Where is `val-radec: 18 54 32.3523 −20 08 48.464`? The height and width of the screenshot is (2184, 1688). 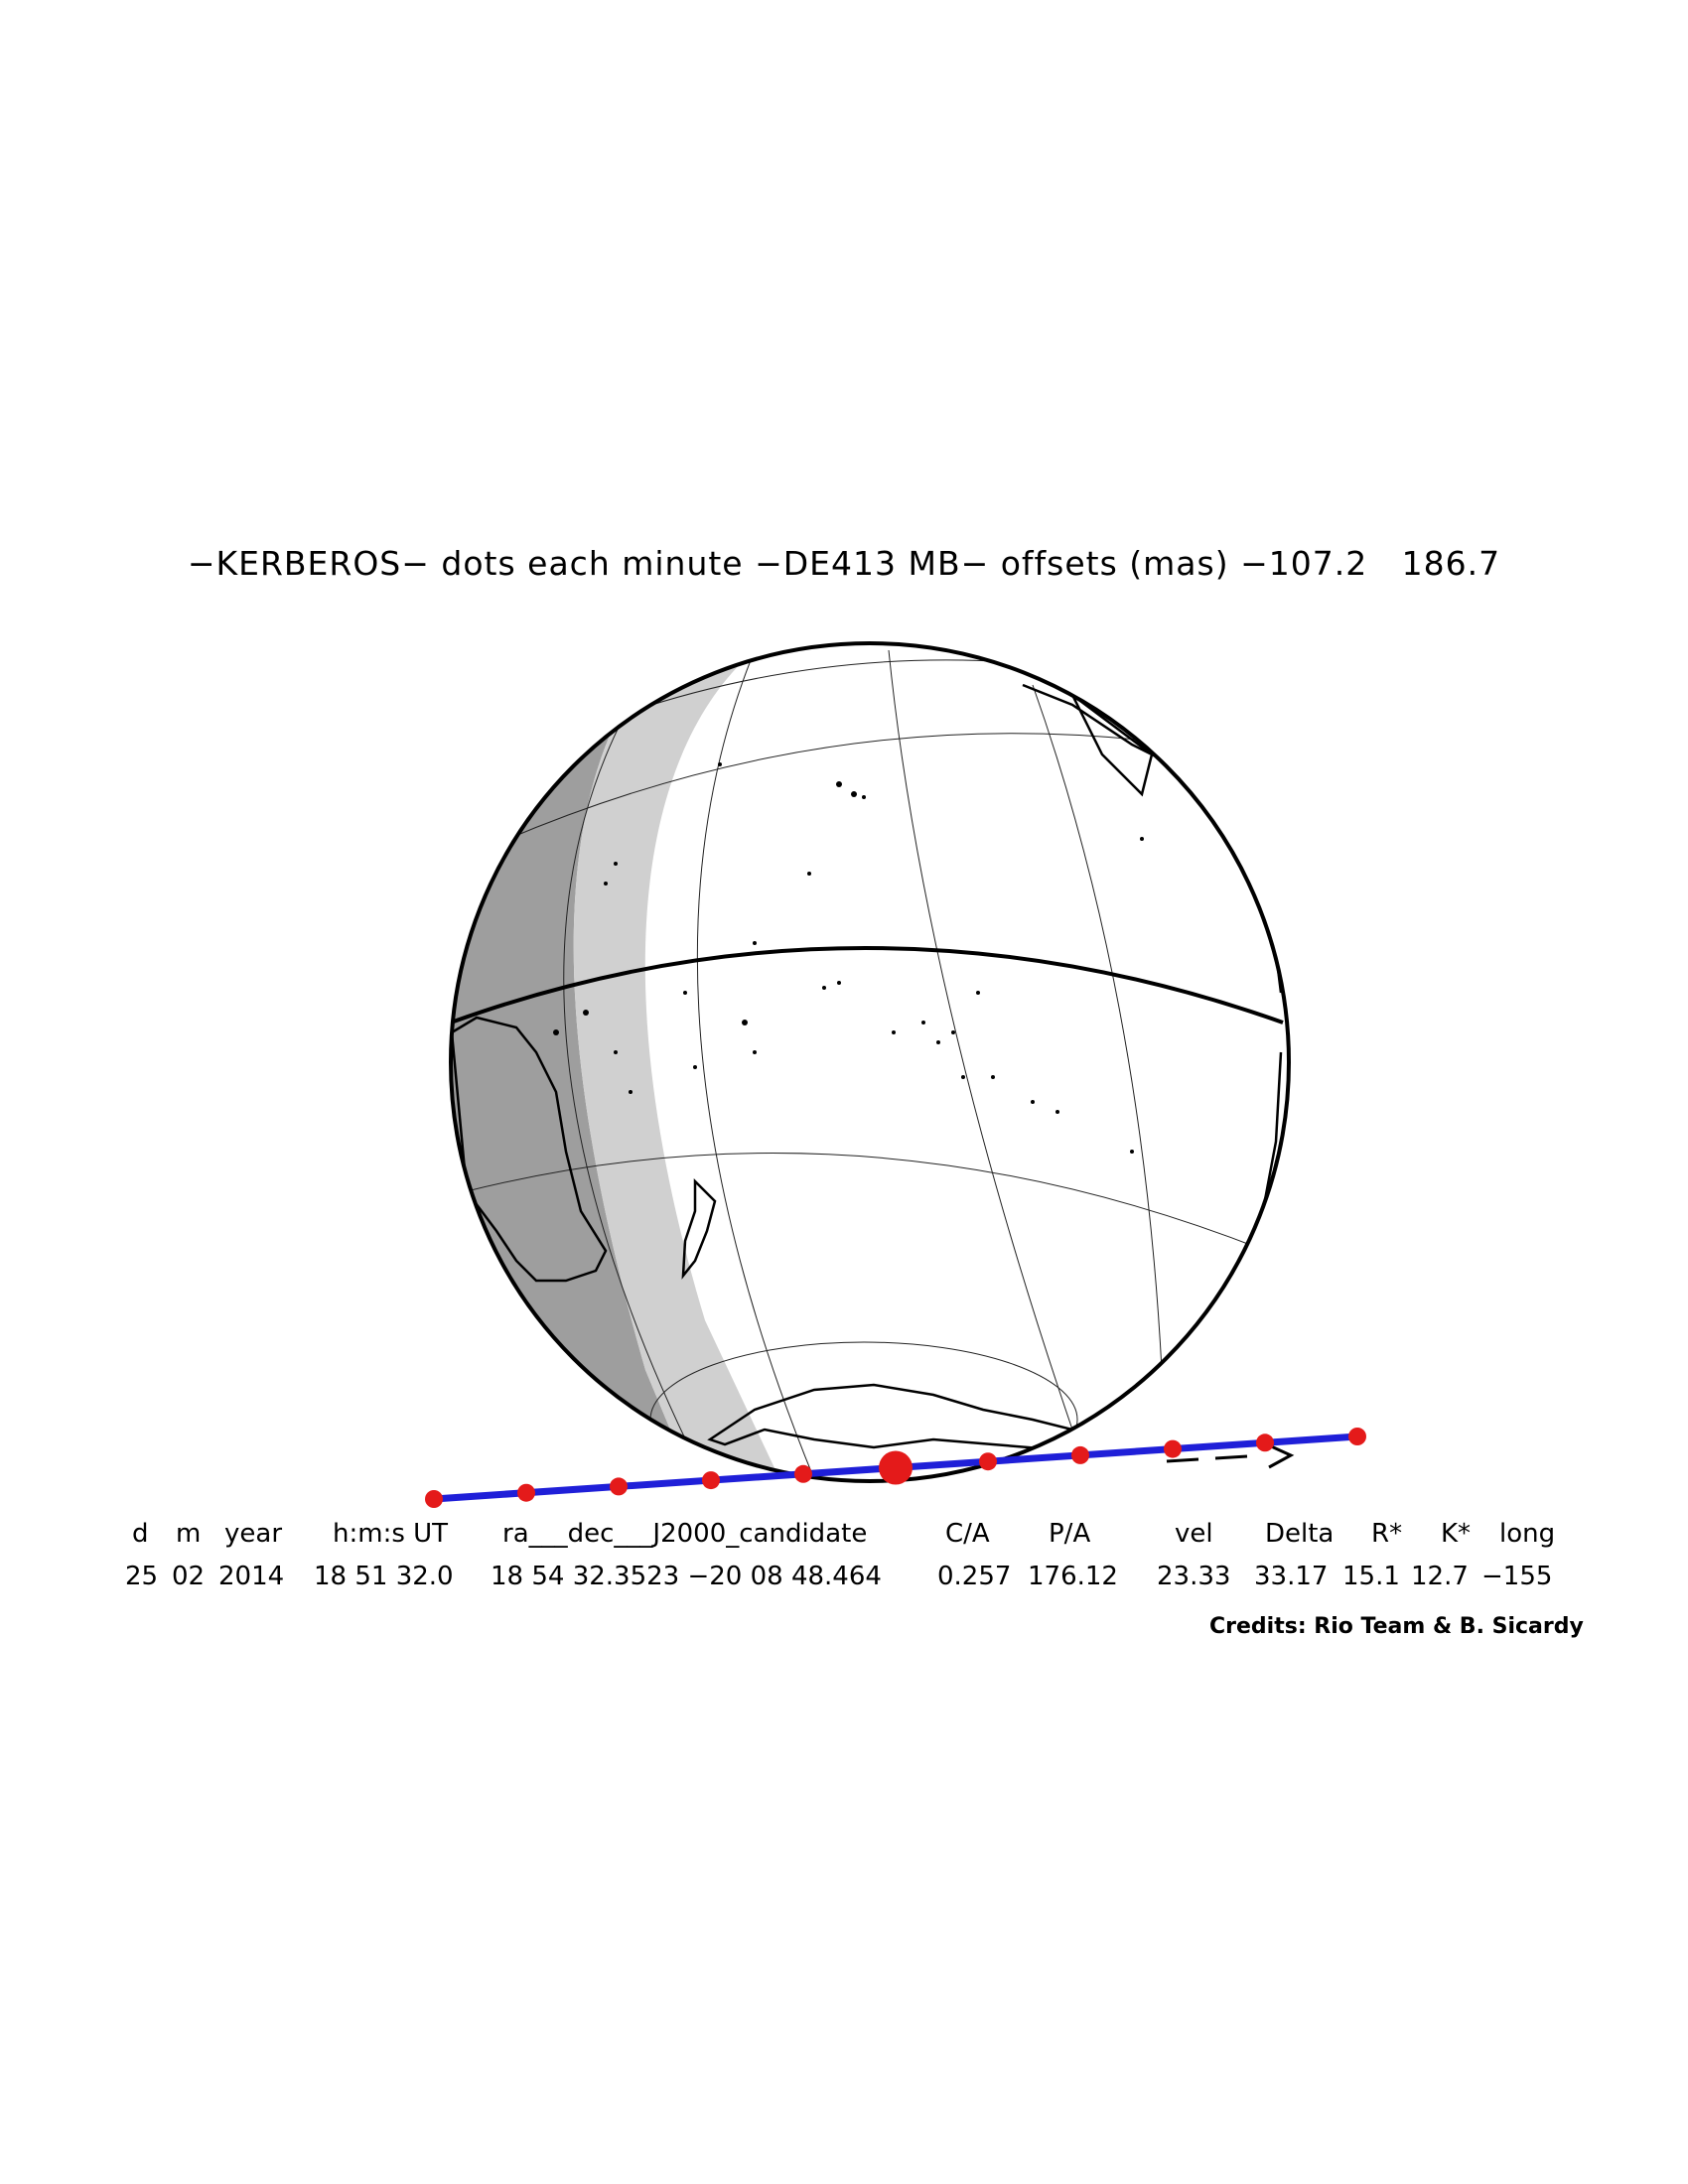 val-radec: 18 54 32.3523 −20 08 48.464 is located at coordinates (686, 1576).